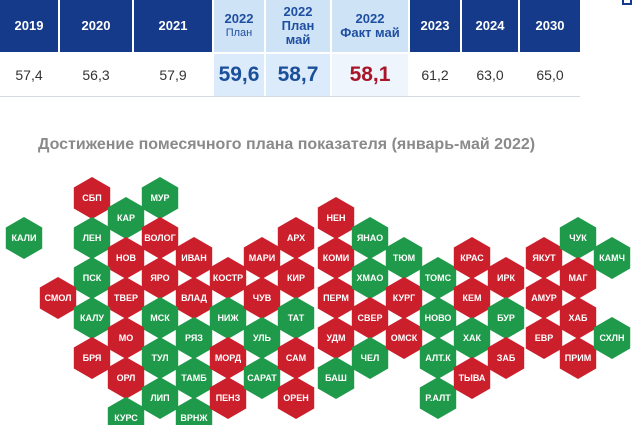 The image size is (640, 425). I want to click on region-hex-25: КОСТР, so click(228, 278).